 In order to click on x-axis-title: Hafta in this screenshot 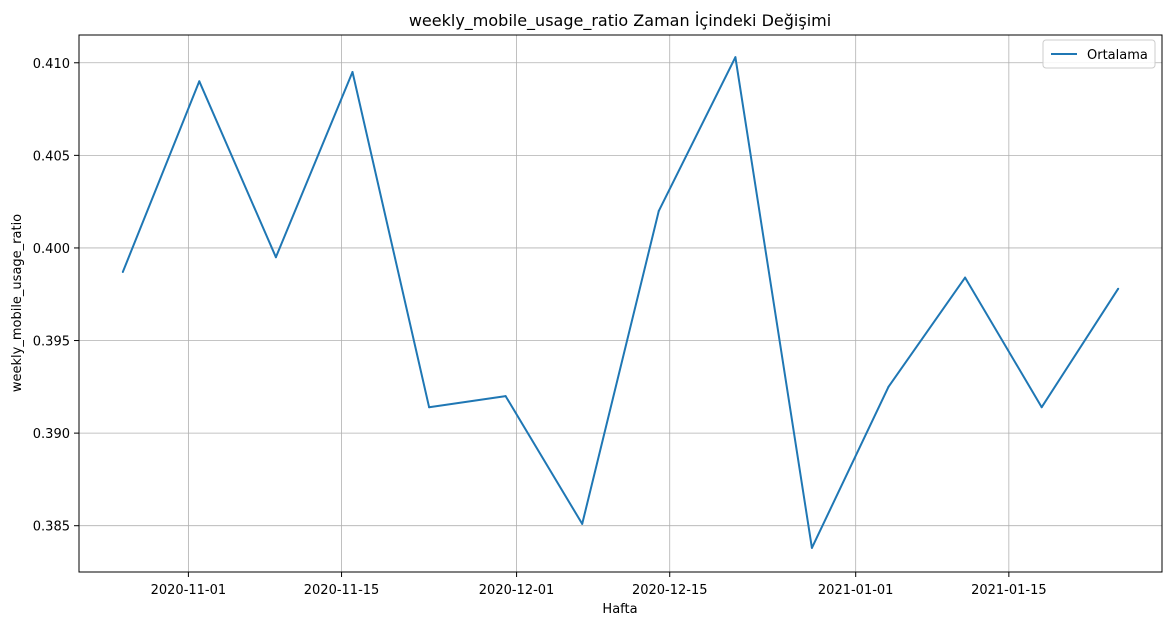, I will do `click(619, 609)`.